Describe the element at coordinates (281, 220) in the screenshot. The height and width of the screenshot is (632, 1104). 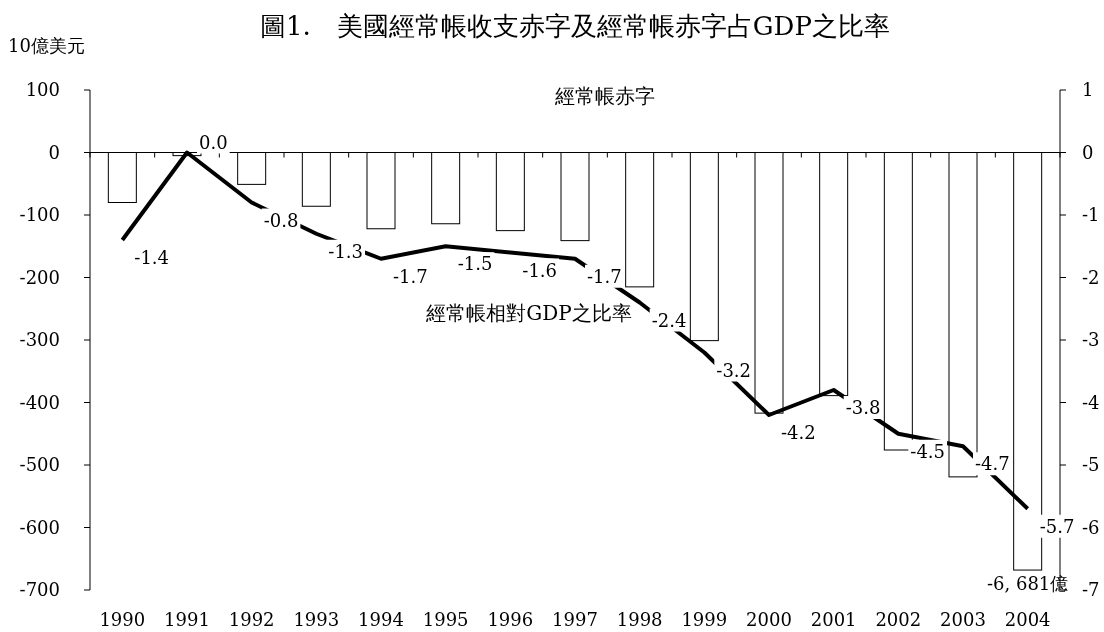
I see `data-label: -0.8` at that location.